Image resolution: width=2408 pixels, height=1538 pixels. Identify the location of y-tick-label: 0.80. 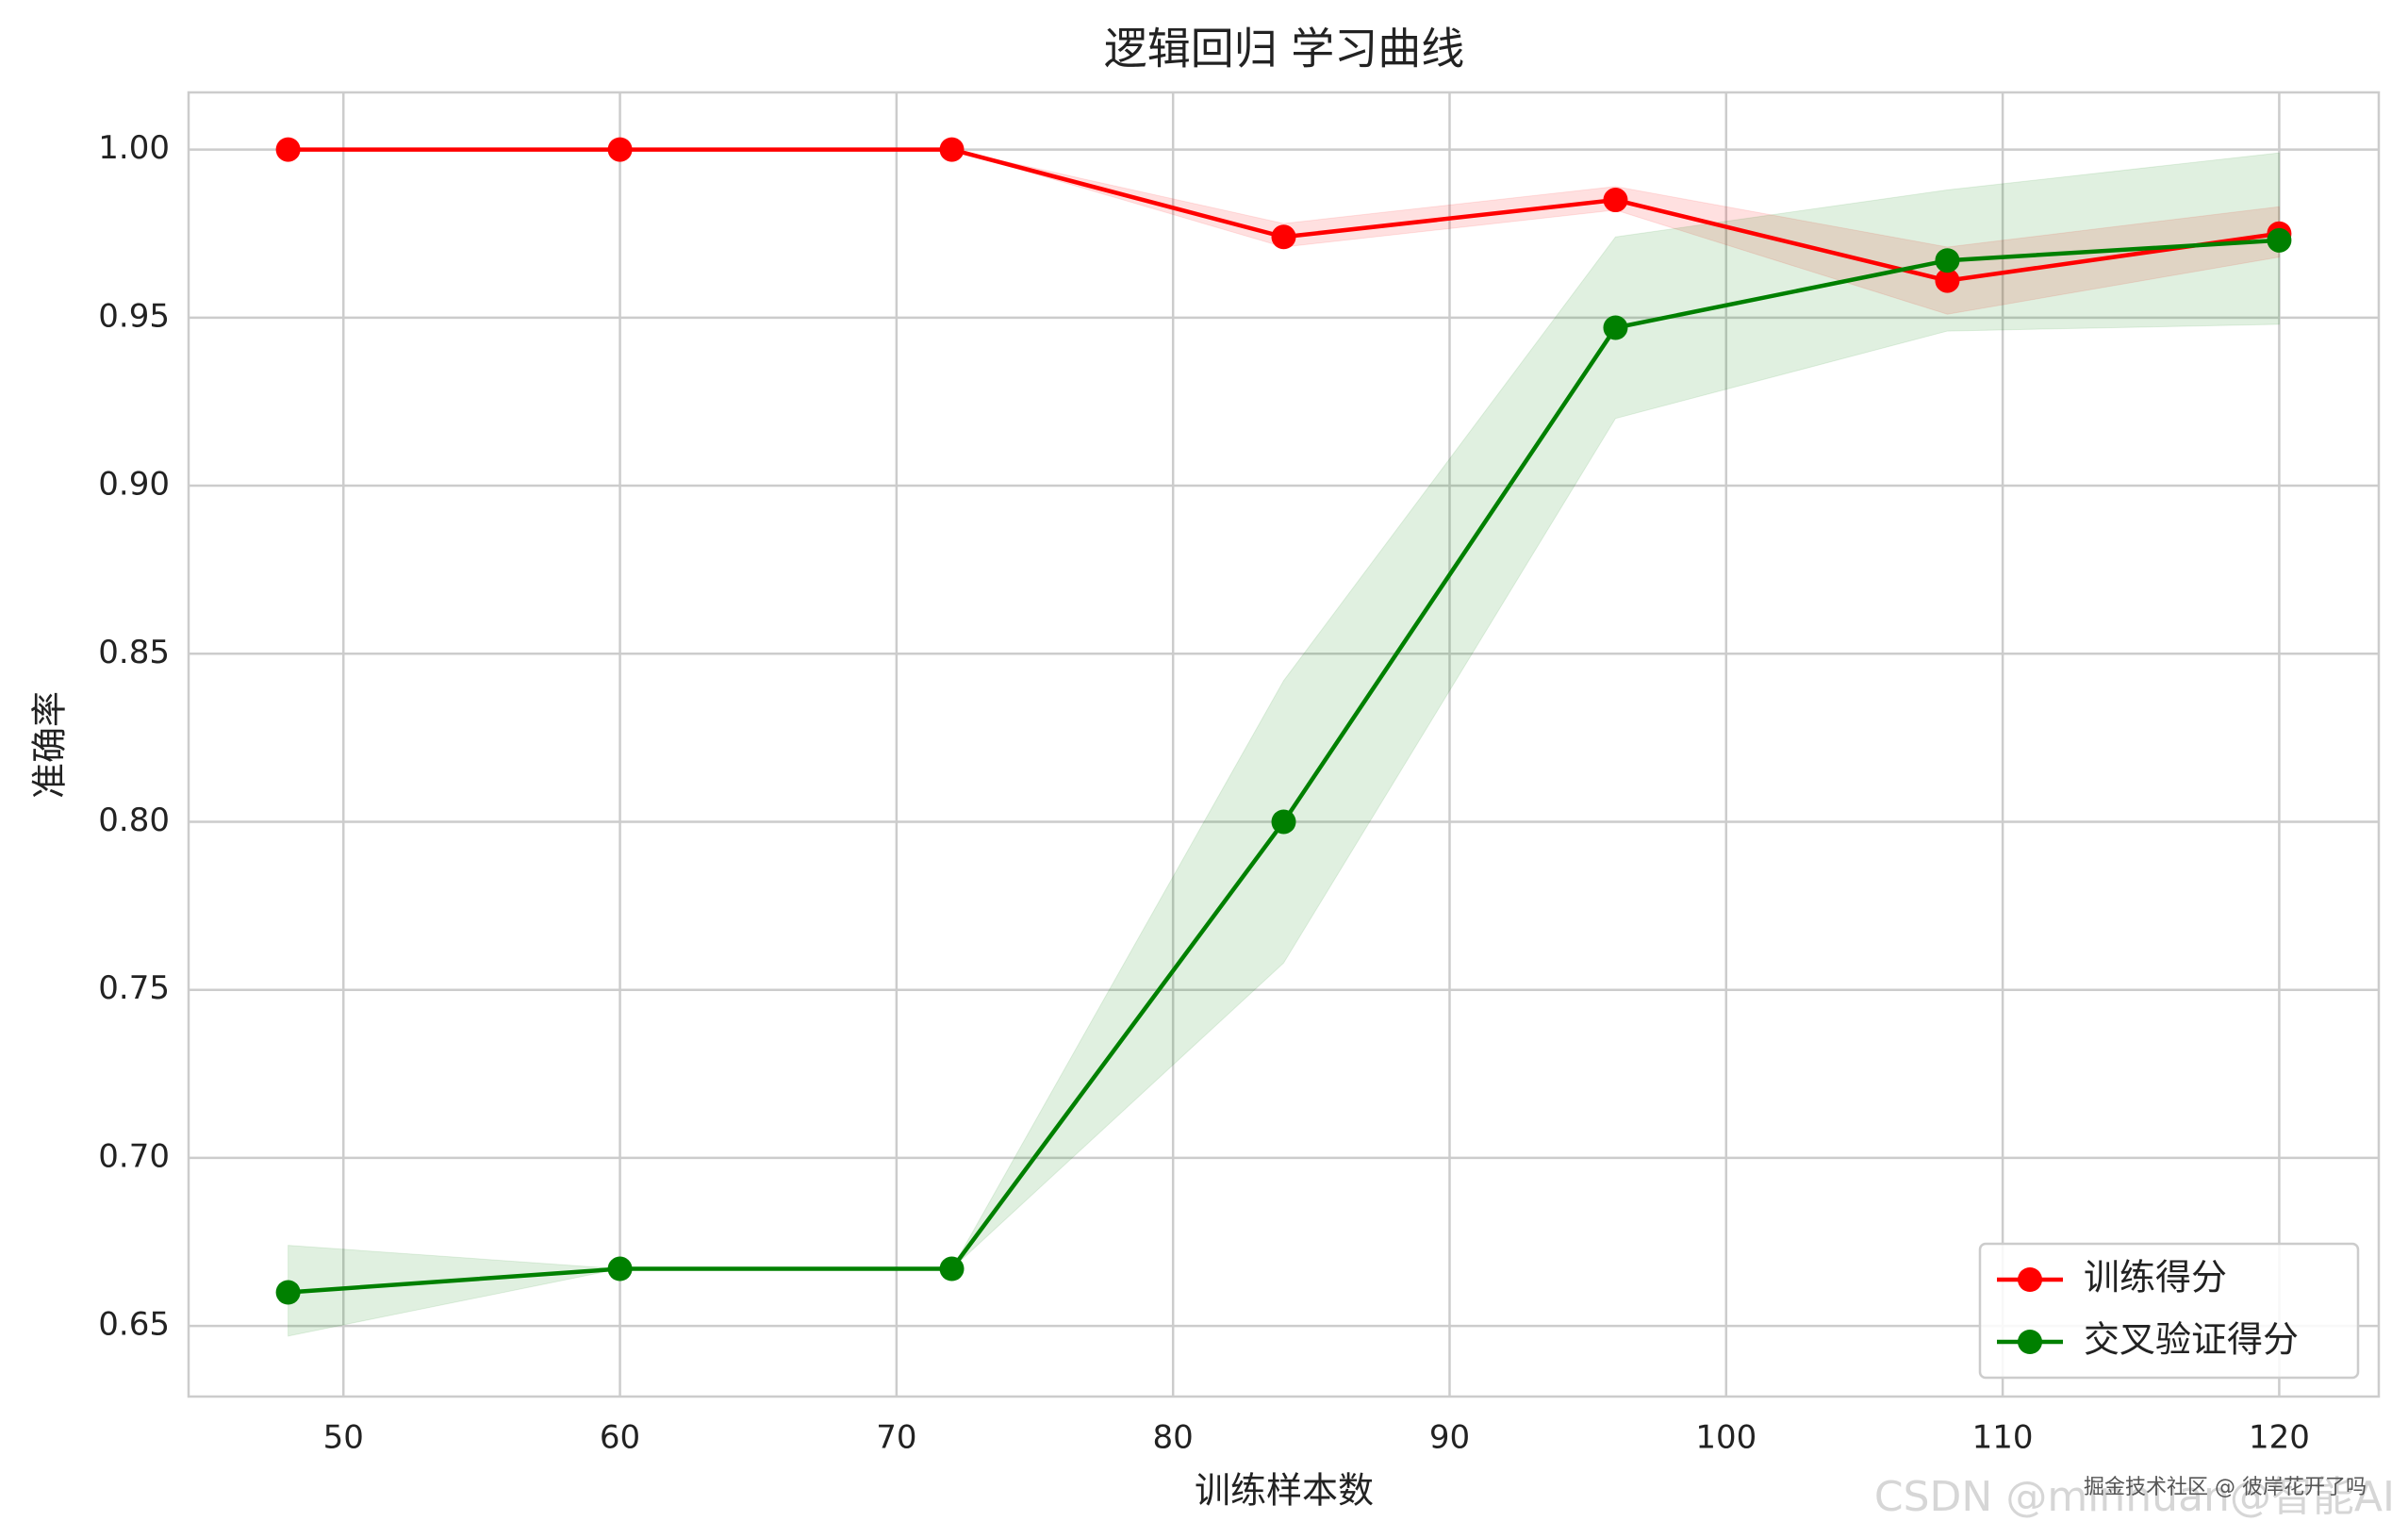
(134, 820).